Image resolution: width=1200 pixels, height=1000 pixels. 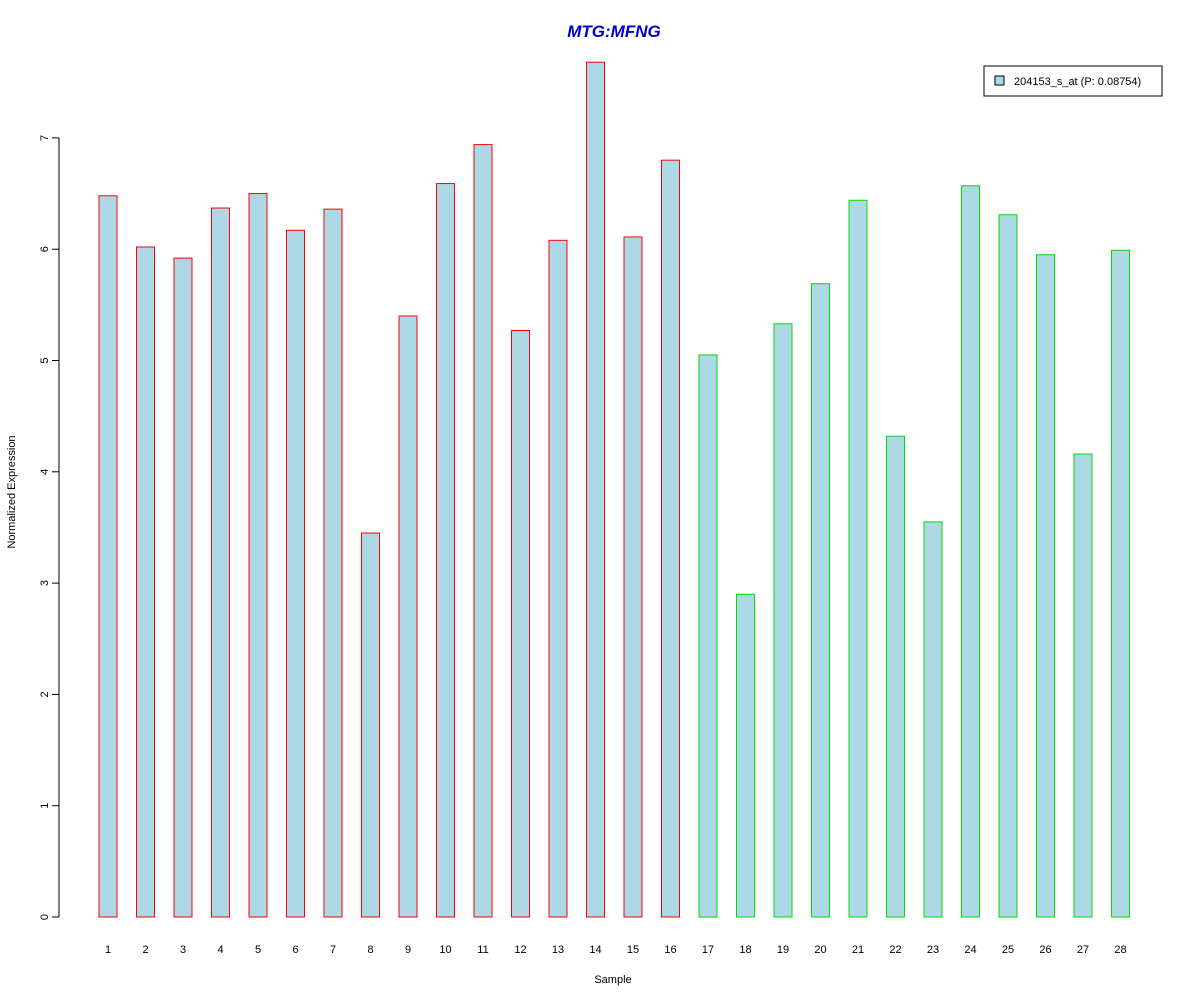 I want to click on x-tick-label: 25, so click(x=1008, y=950).